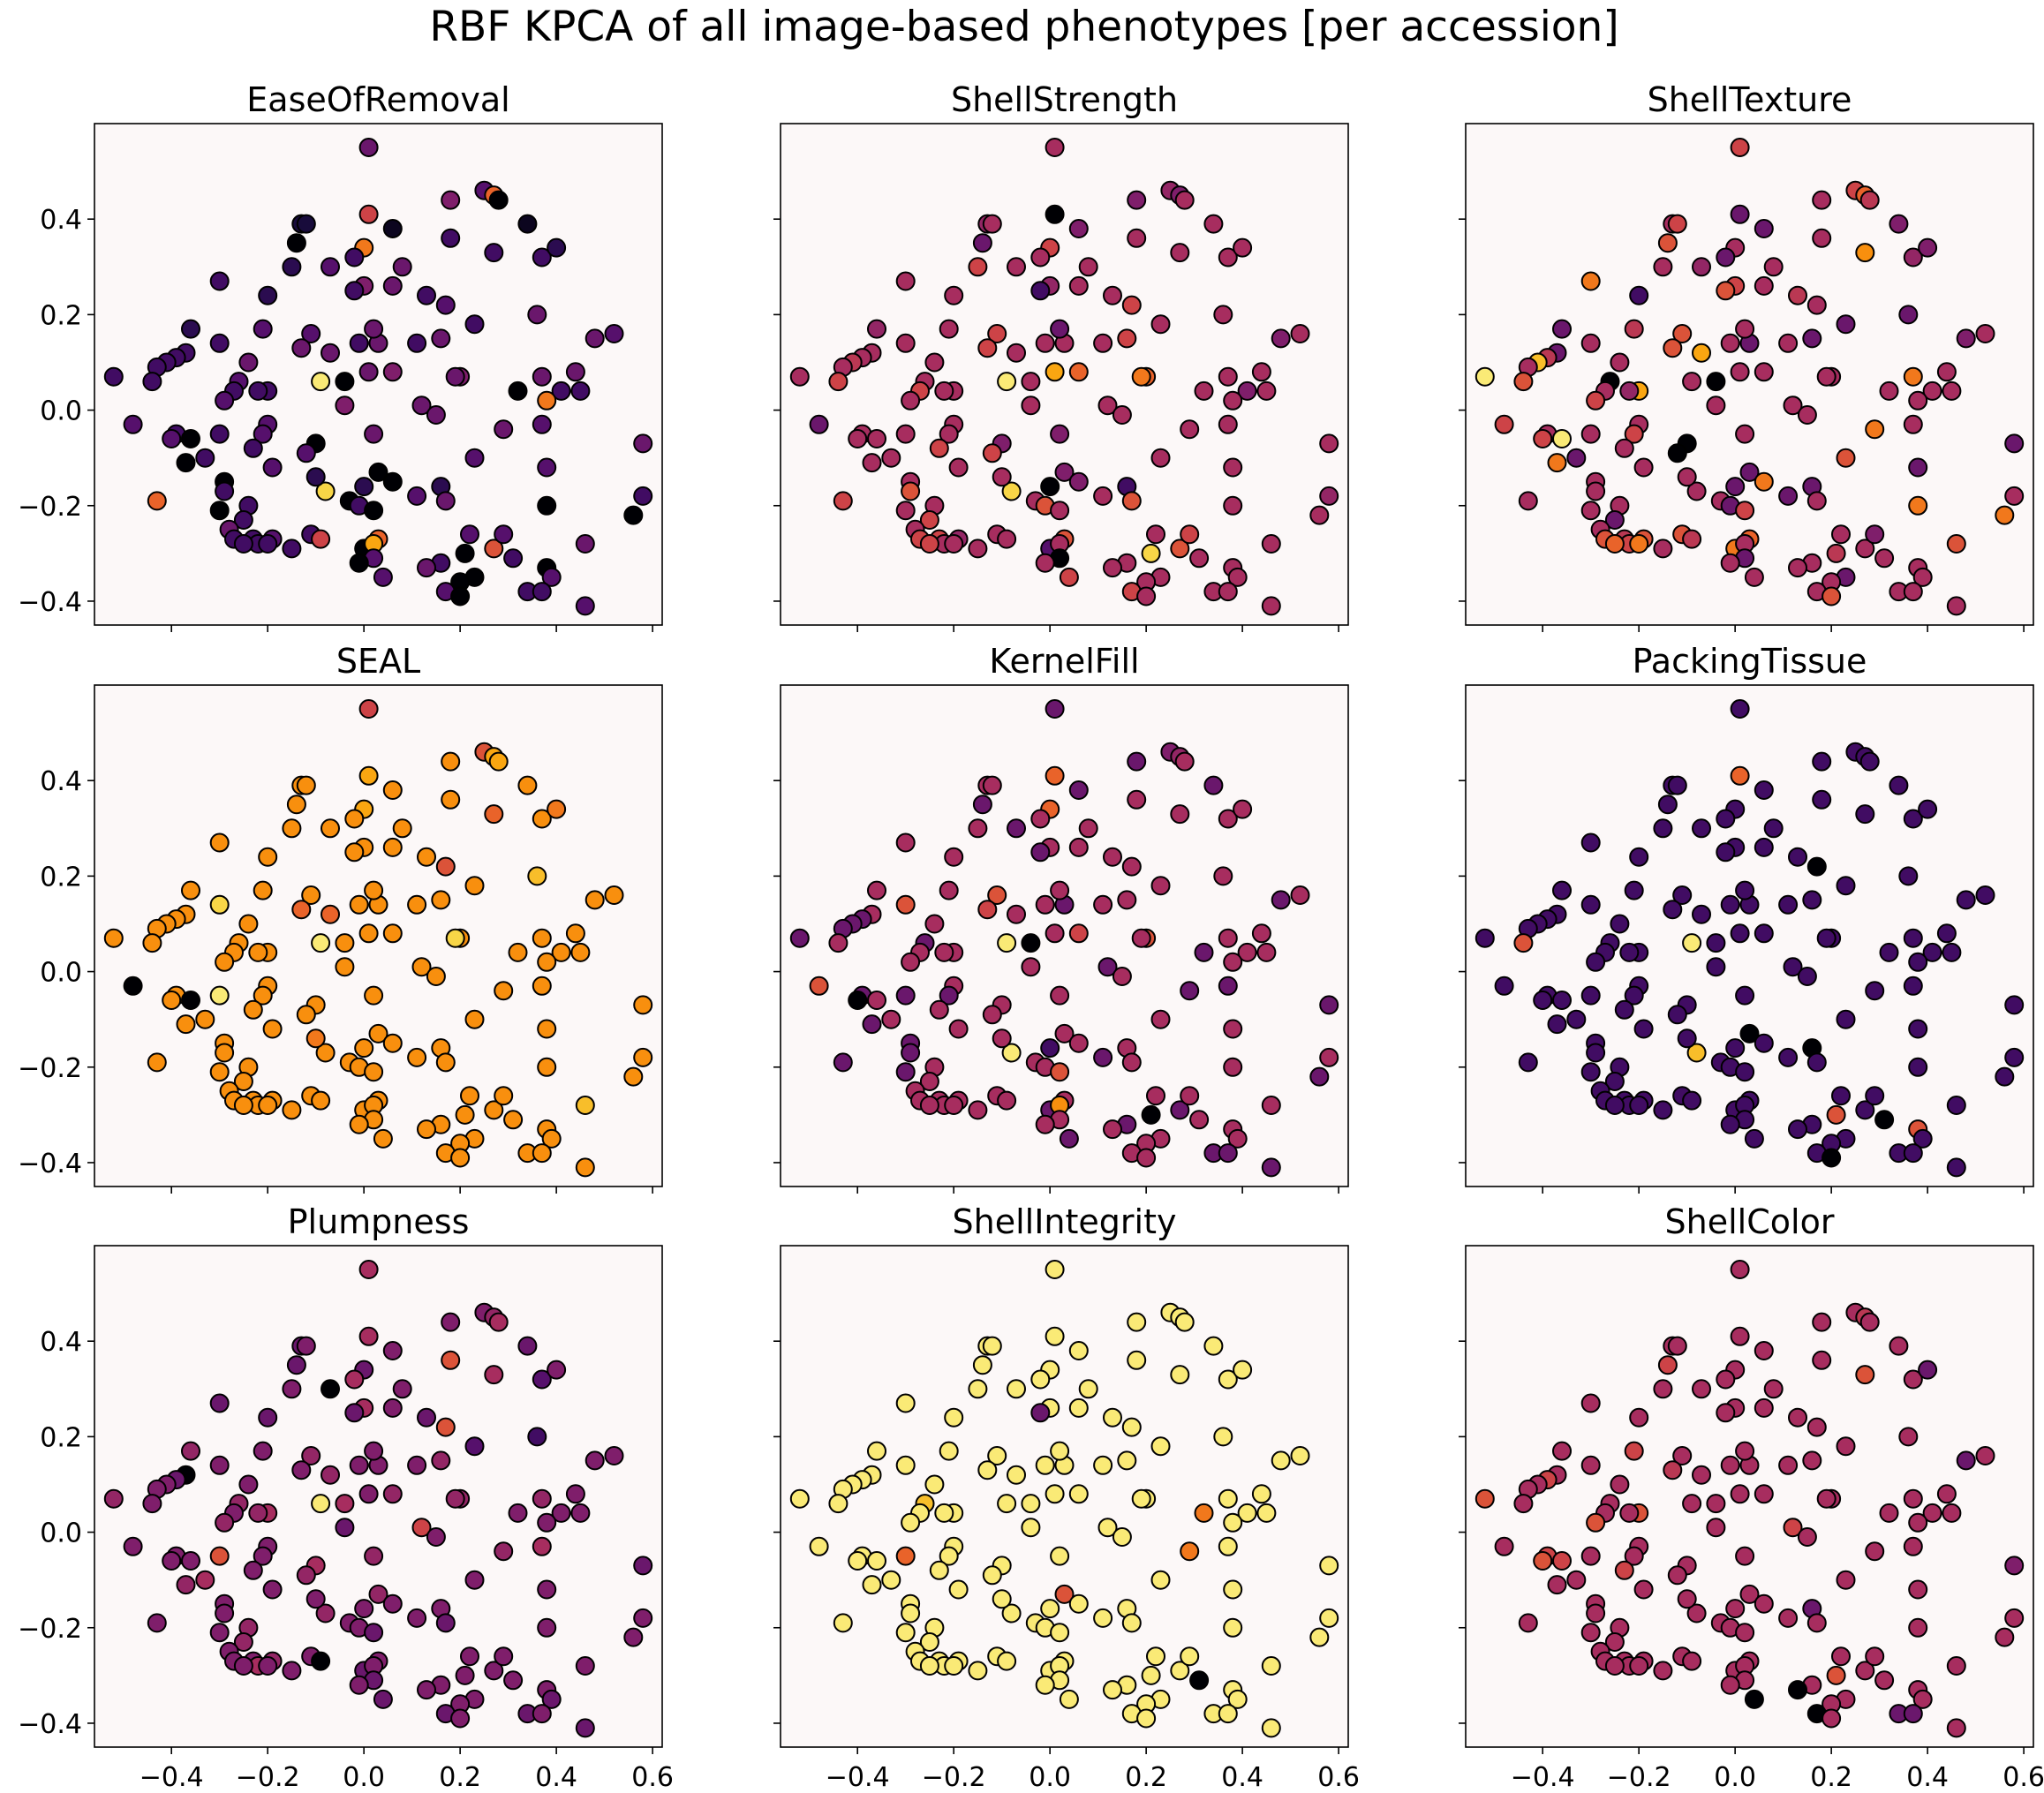  Describe the element at coordinates (1066, 1497) in the screenshot. I see `panel-shellintegrity: ShellIntegrity −0.4 −0.2 0.0 0.2 0.4 0.6` at that location.